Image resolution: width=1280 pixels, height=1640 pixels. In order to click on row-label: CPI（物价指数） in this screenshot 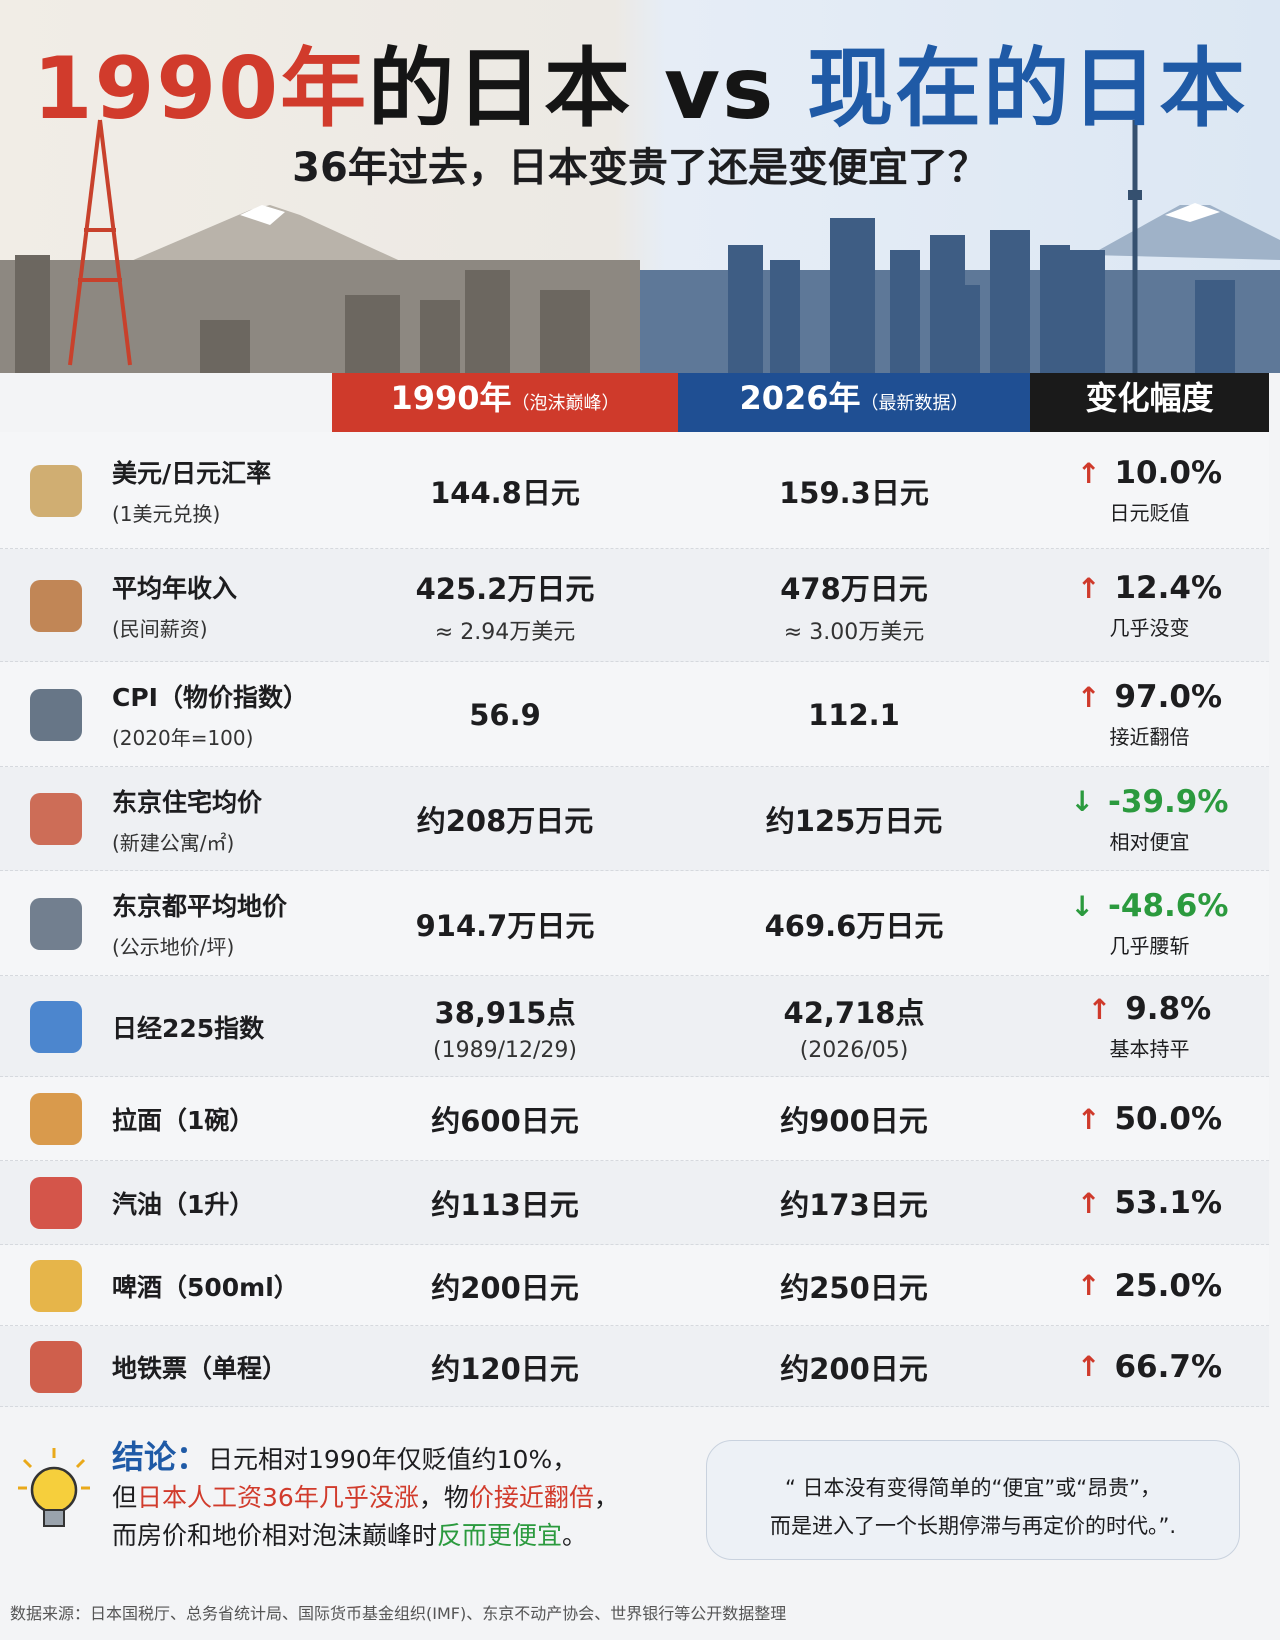, I will do `click(210, 697)`.